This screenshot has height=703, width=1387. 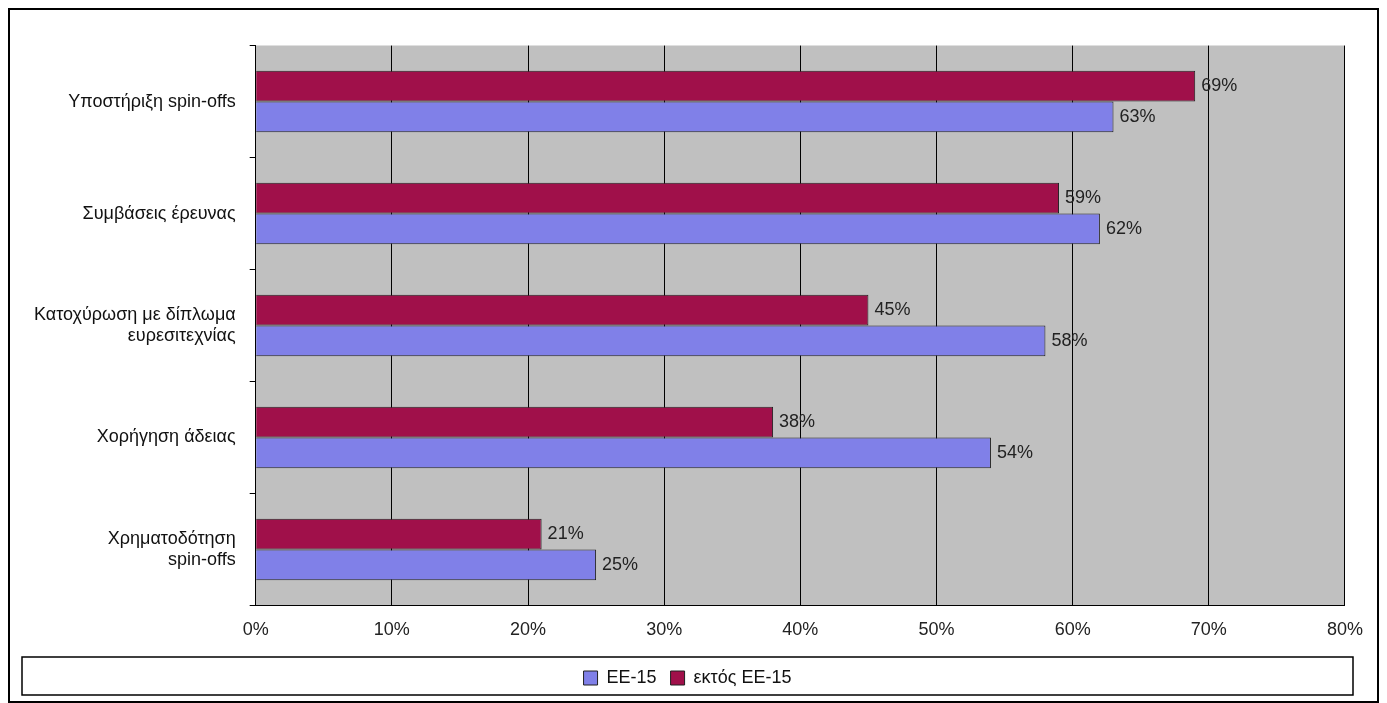 What do you see at coordinates (742, 676) in the screenshot?
I see `legend-label: εκτός ΕΕ-15` at bounding box center [742, 676].